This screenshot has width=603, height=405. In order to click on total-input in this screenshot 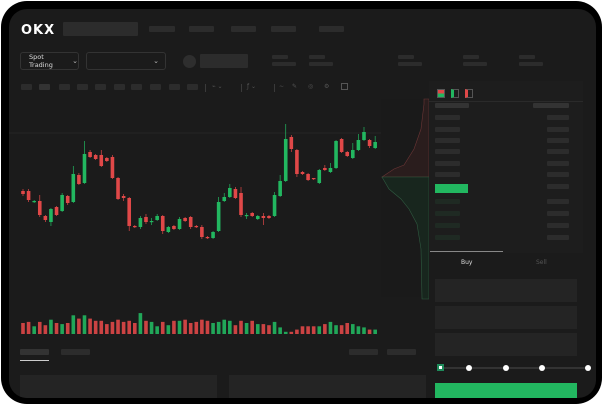, I will do `click(506, 344)`.